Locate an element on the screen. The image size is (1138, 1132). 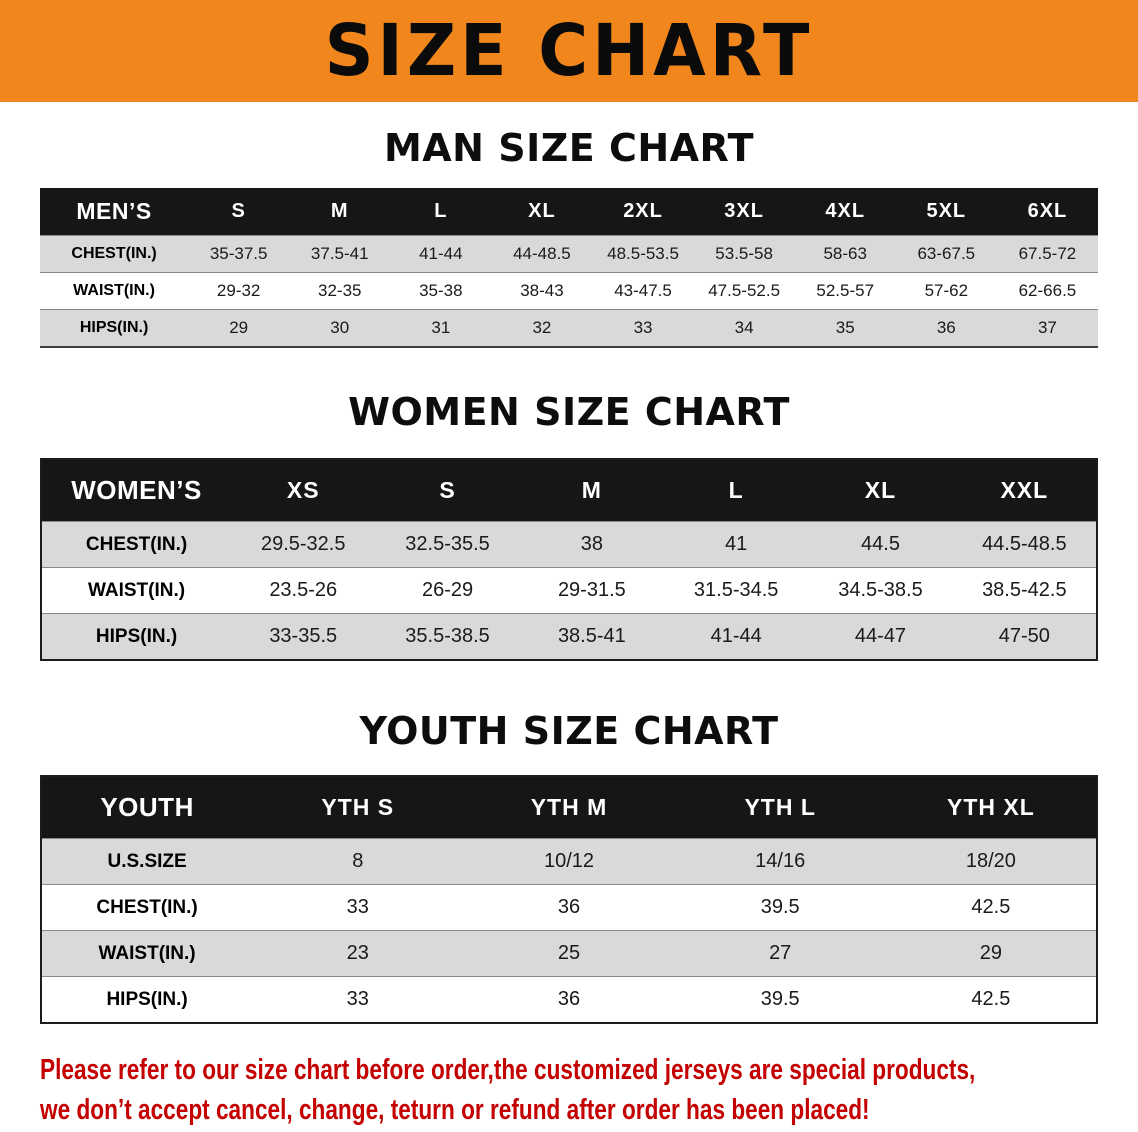
value-cell: 53.5-58 is located at coordinates (744, 254).